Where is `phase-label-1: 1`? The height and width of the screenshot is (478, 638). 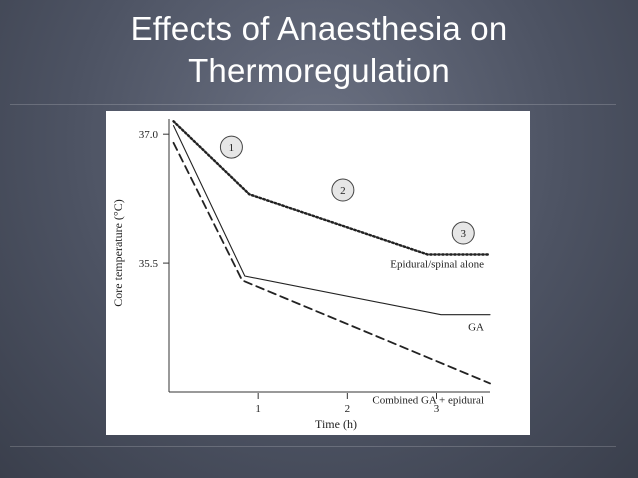
phase-label-1: 1 is located at coordinates (232, 148).